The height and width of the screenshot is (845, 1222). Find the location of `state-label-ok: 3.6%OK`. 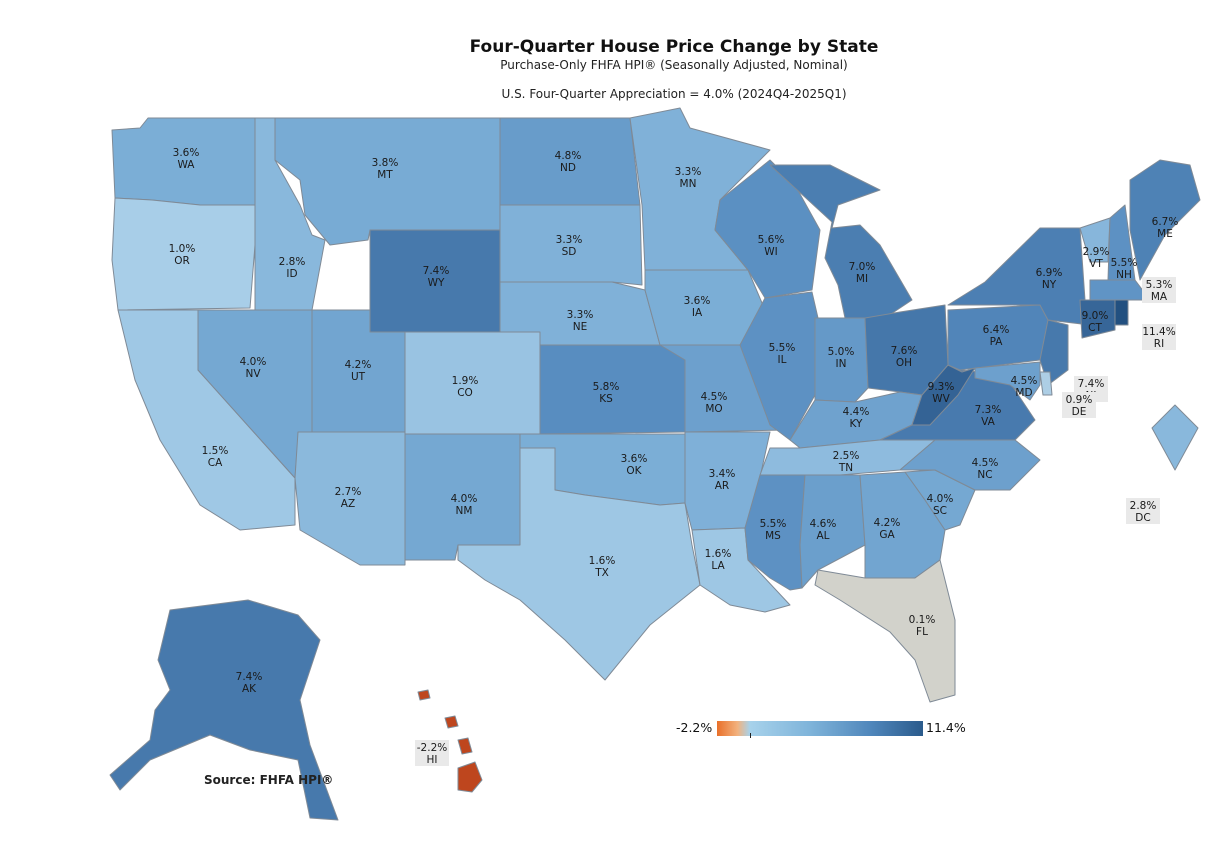

state-label-ok: 3.6%OK is located at coordinates (634, 465).